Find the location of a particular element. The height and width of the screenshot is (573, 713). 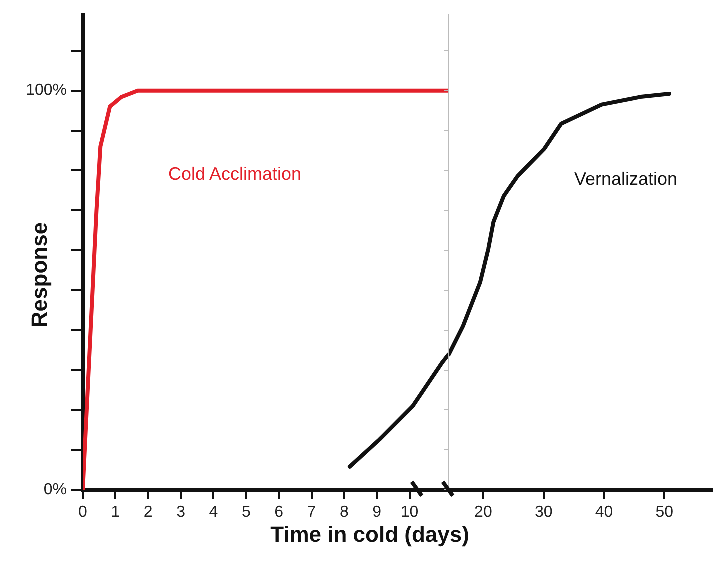

y-tick-label: 0% is located at coordinates (55, 489).